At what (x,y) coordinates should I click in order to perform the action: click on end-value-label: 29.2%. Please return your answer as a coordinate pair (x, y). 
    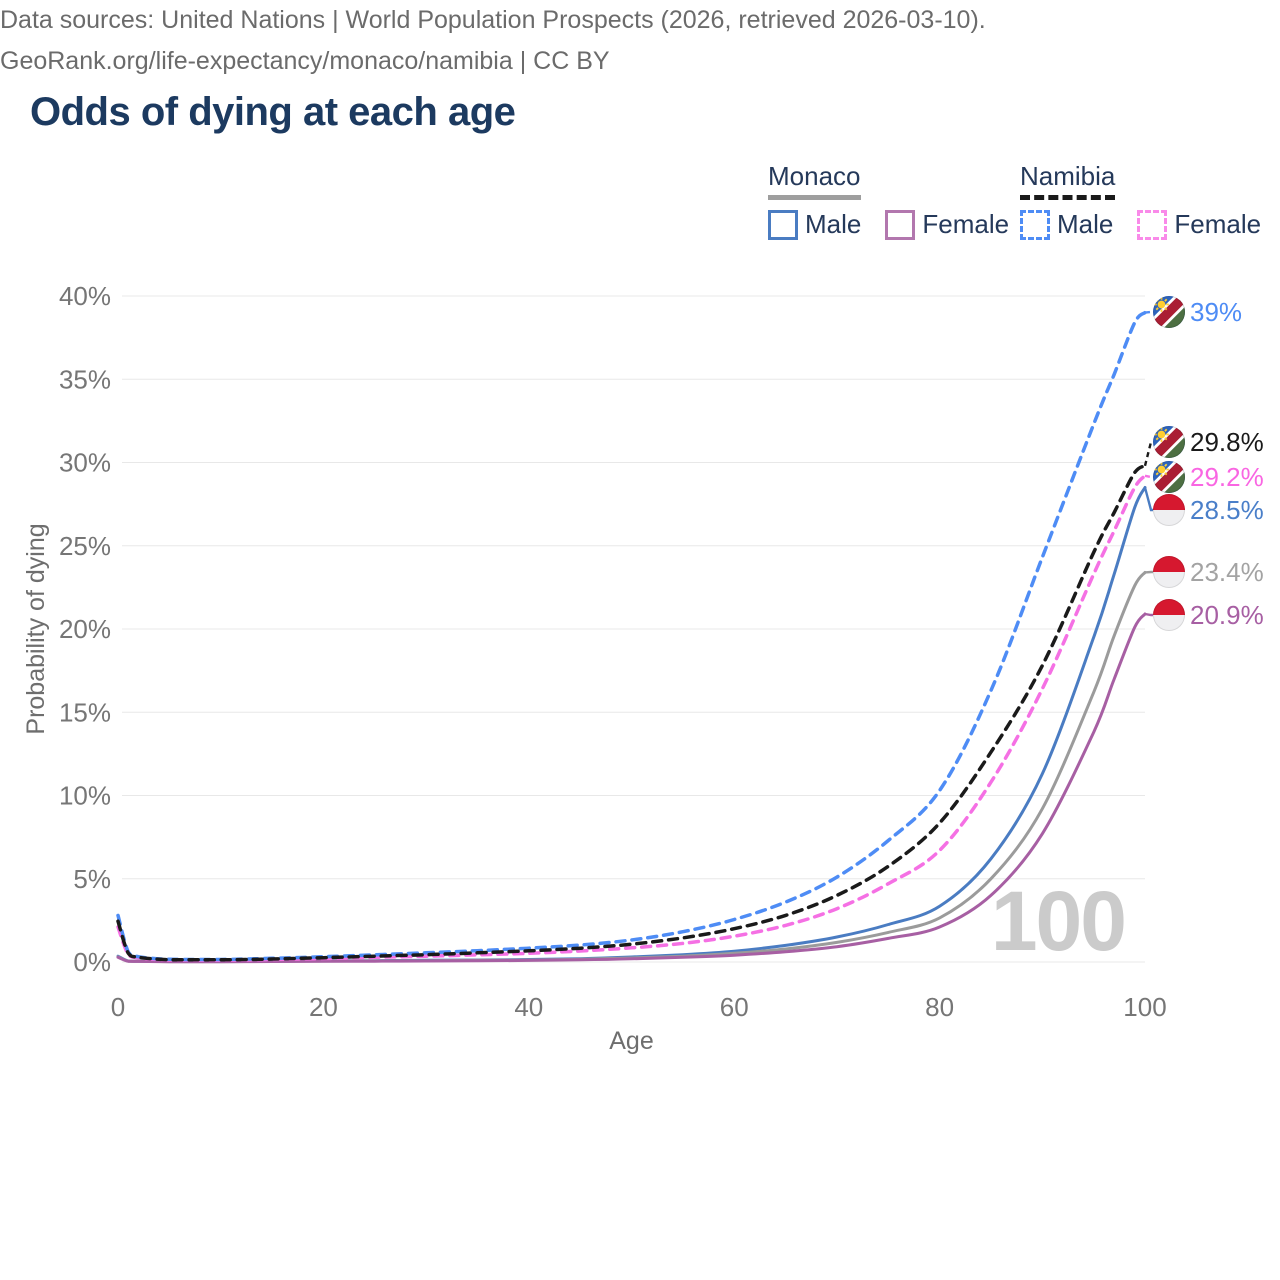
    Looking at the image, I should click on (1227, 477).